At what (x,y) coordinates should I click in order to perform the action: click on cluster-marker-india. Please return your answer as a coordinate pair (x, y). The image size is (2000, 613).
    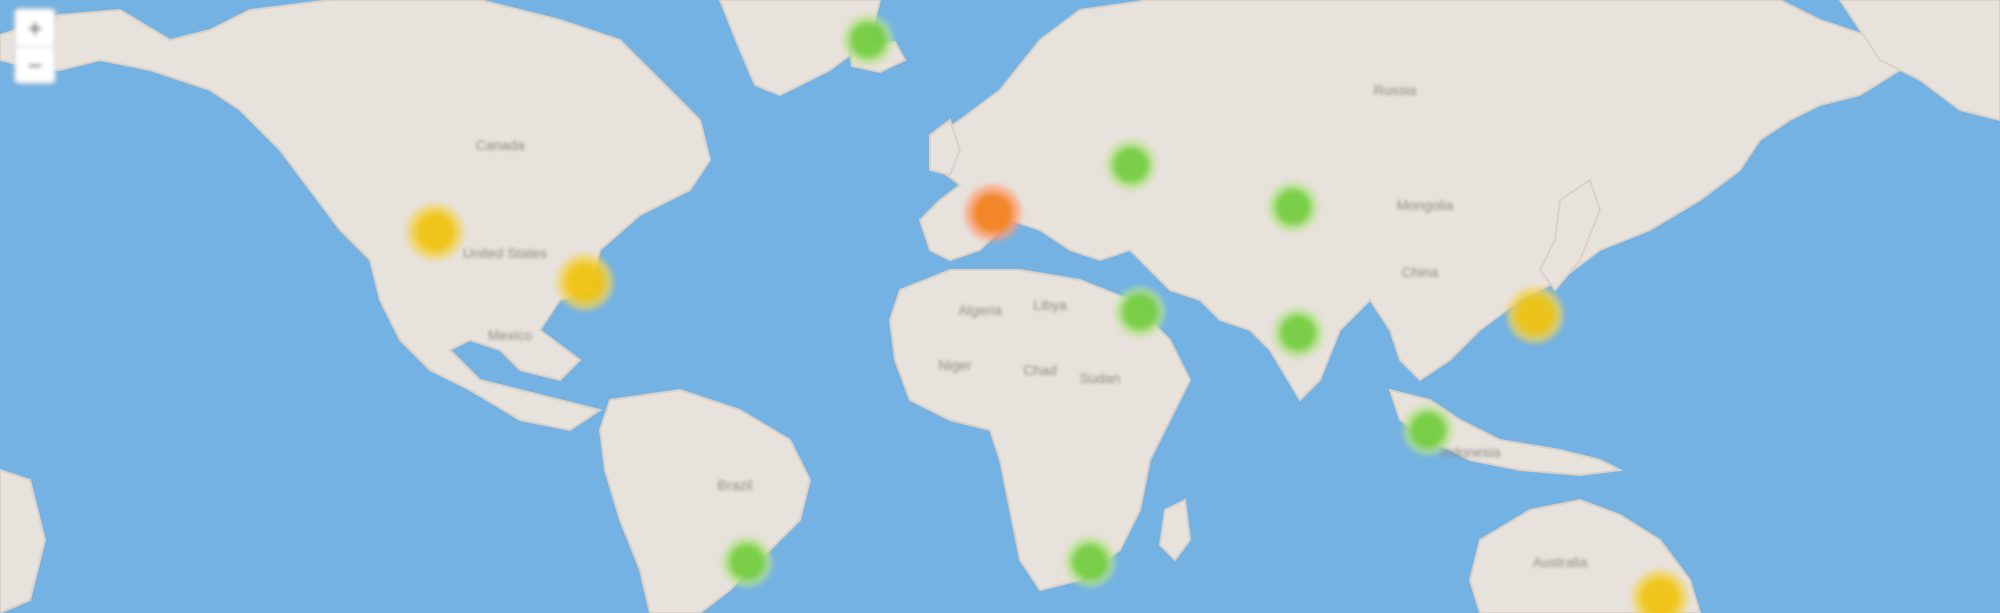
    Looking at the image, I should click on (1298, 333).